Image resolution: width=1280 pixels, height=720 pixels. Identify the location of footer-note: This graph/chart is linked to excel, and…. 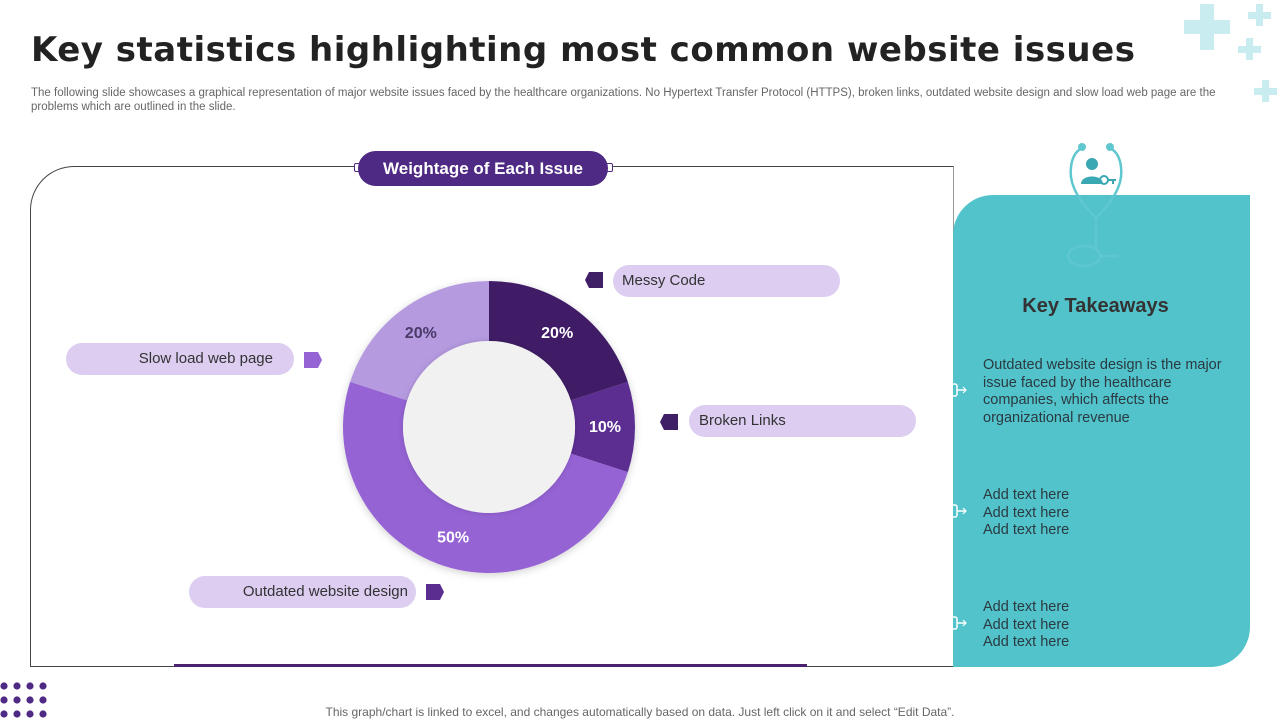
(640, 712).